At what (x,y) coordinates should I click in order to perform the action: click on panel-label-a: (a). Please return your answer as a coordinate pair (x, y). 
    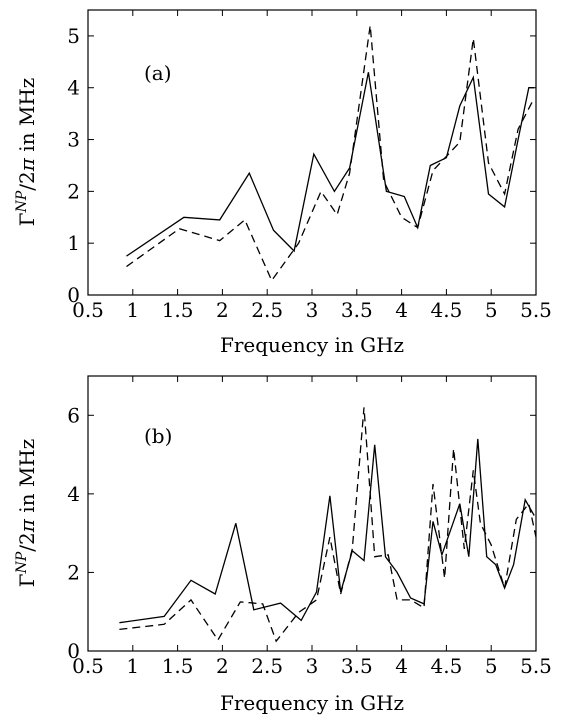
    Looking at the image, I should click on (158, 73).